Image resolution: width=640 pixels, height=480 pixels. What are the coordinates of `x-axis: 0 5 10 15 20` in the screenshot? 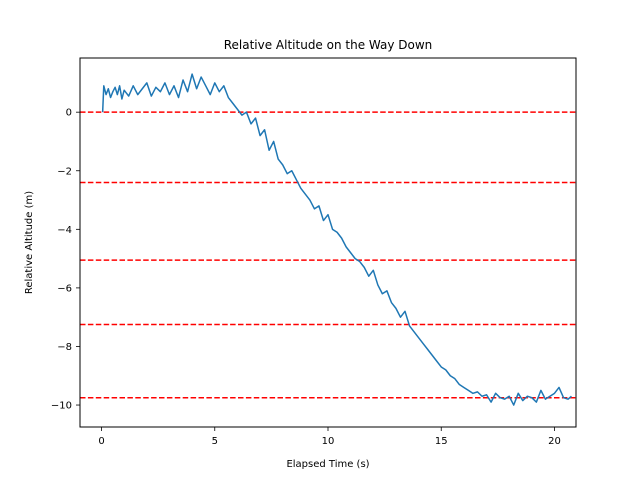 It's located at (329, 437).